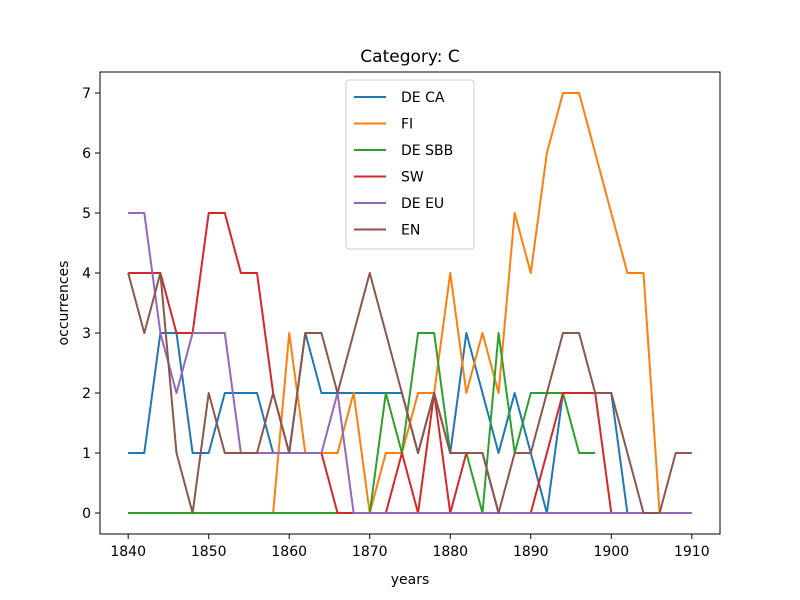 The width and height of the screenshot is (800, 600). Describe the element at coordinates (611, 552) in the screenshot. I see `x-tick-label: 1900` at that location.